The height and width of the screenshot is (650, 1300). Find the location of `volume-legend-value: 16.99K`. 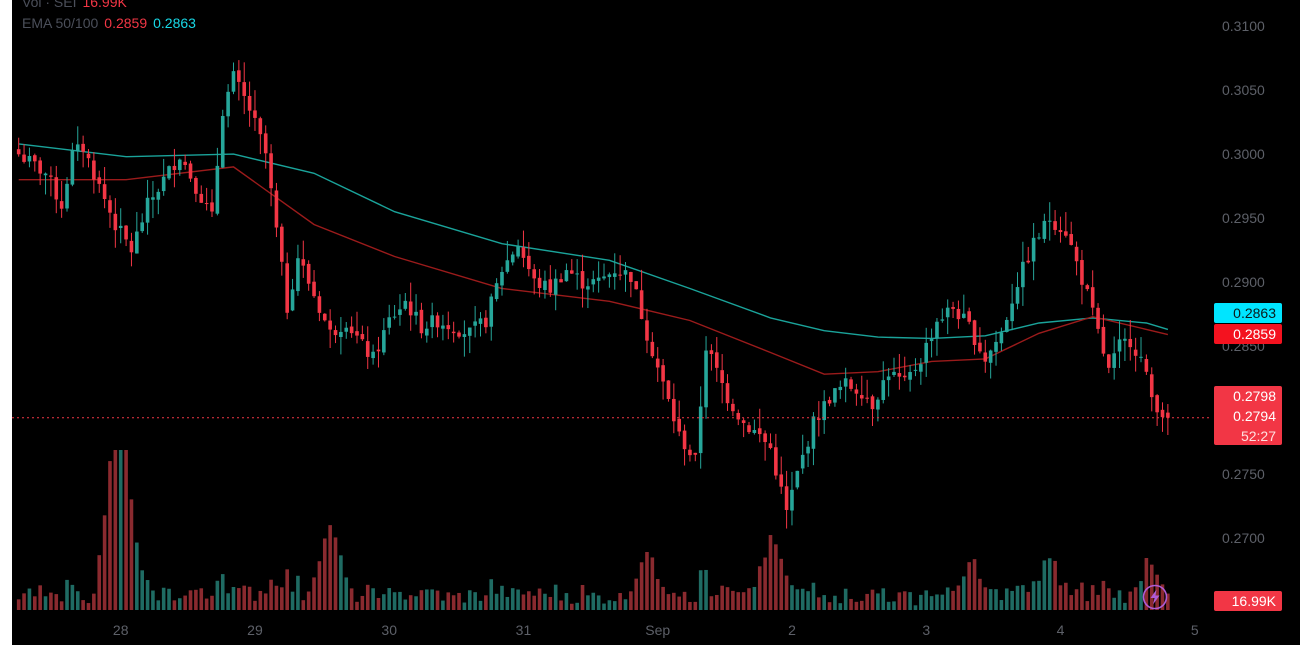

volume-legend-value: 16.99K is located at coordinates (104, 5).